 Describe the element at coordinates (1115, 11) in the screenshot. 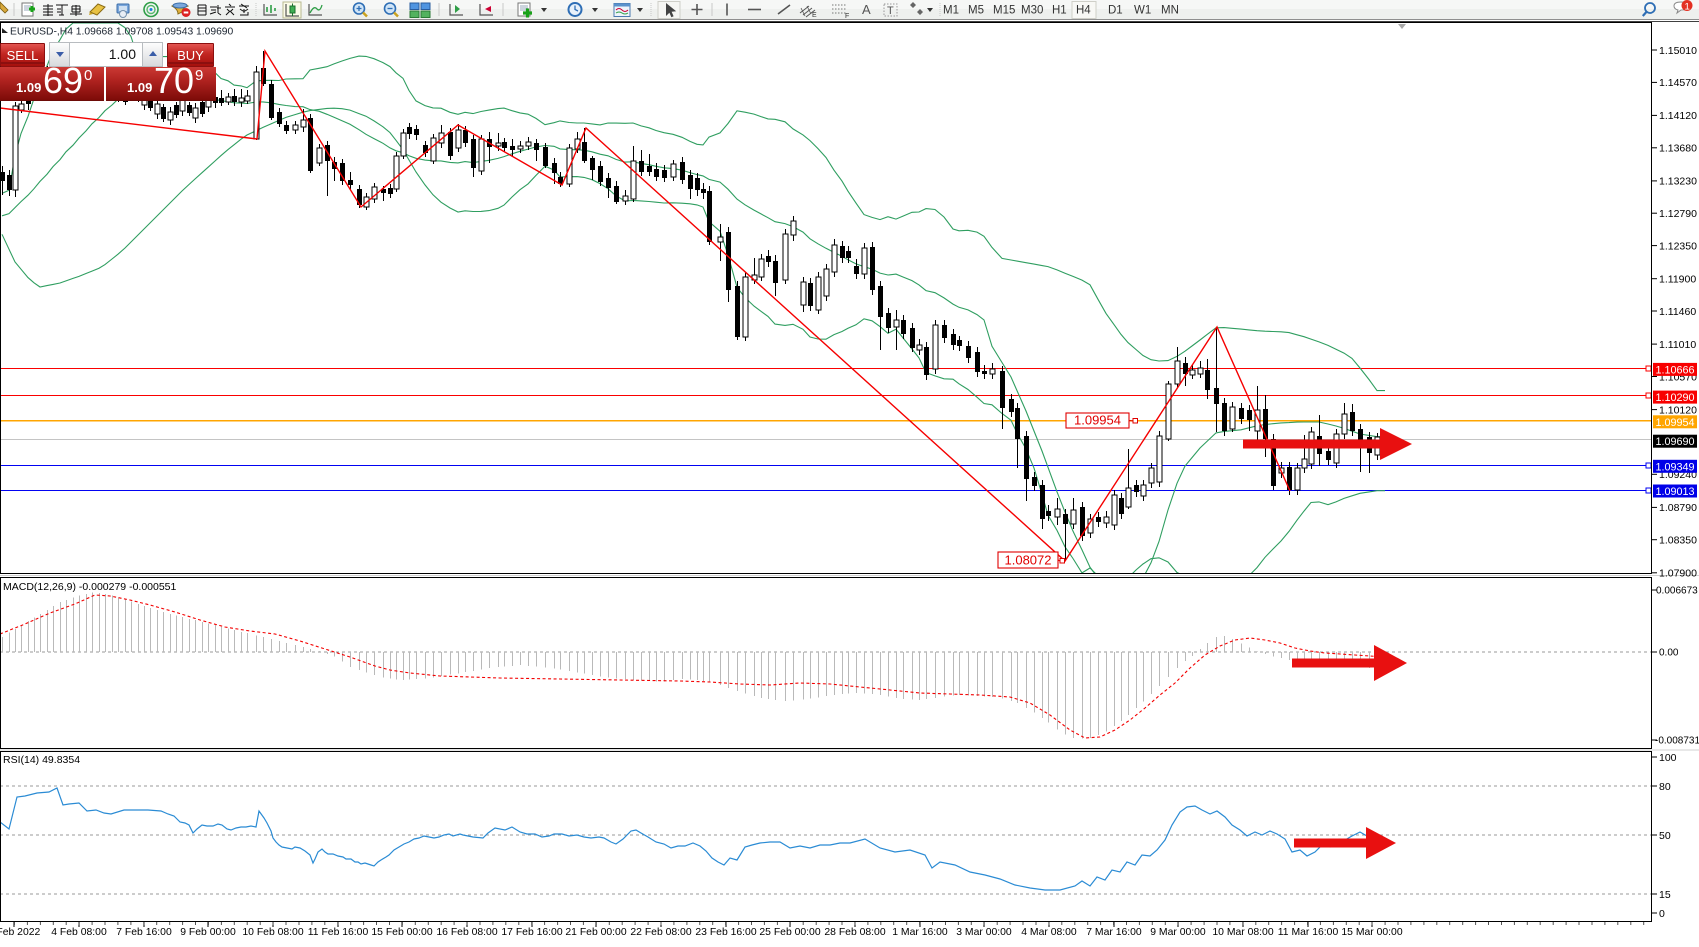

I see `svg-text: D1` at that location.